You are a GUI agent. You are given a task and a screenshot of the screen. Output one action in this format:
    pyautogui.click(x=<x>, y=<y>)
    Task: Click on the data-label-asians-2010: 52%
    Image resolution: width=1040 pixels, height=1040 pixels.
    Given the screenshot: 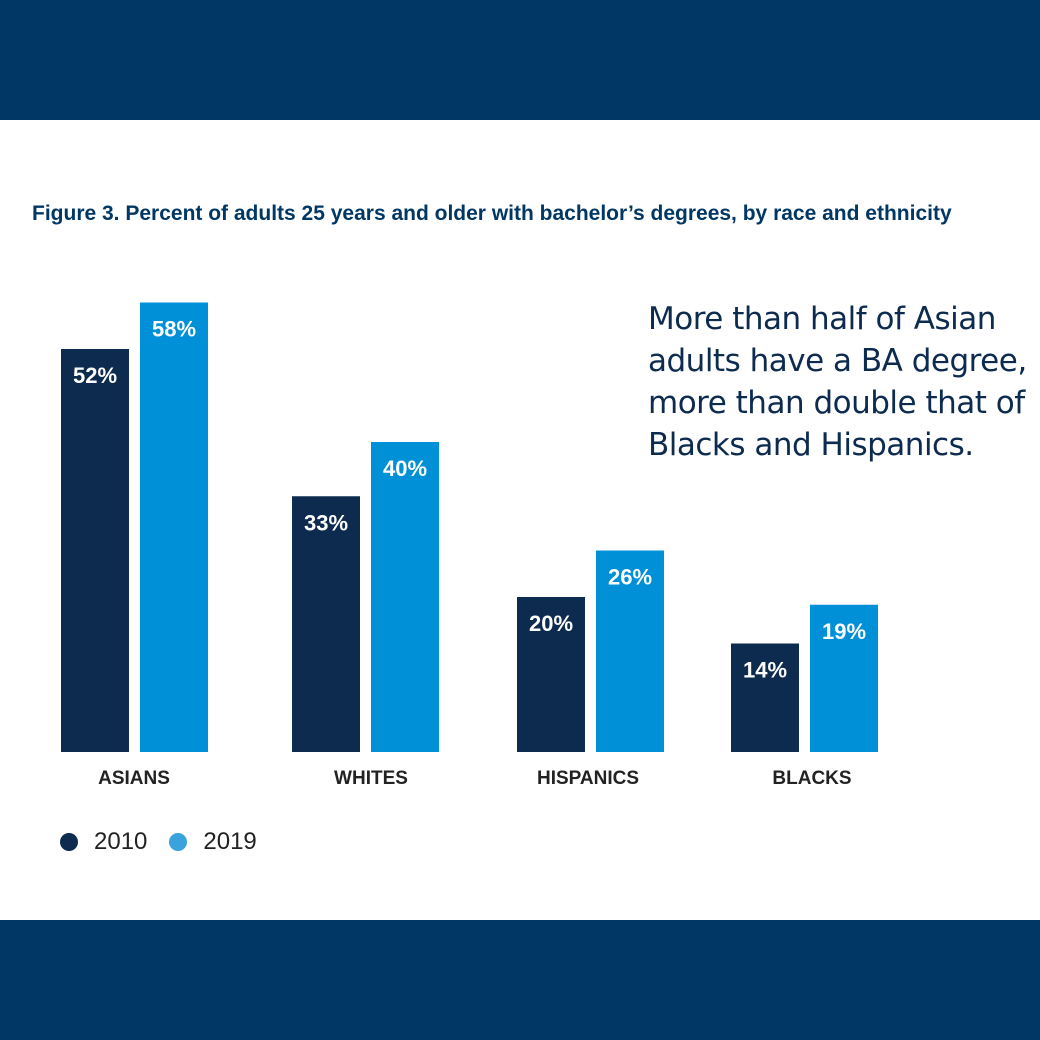 What is the action you would take?
    pyautogui.click(x=95, y=375)
    